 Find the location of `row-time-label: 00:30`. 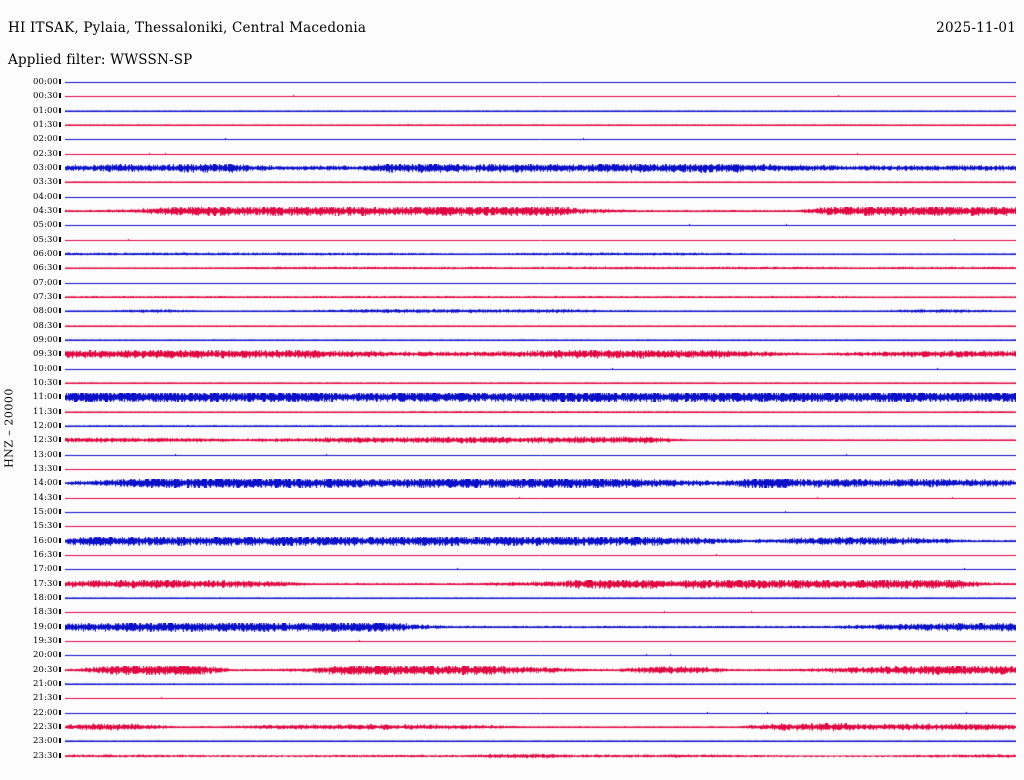

row-time-label: 00:30 is located at coordinates (45, 96).